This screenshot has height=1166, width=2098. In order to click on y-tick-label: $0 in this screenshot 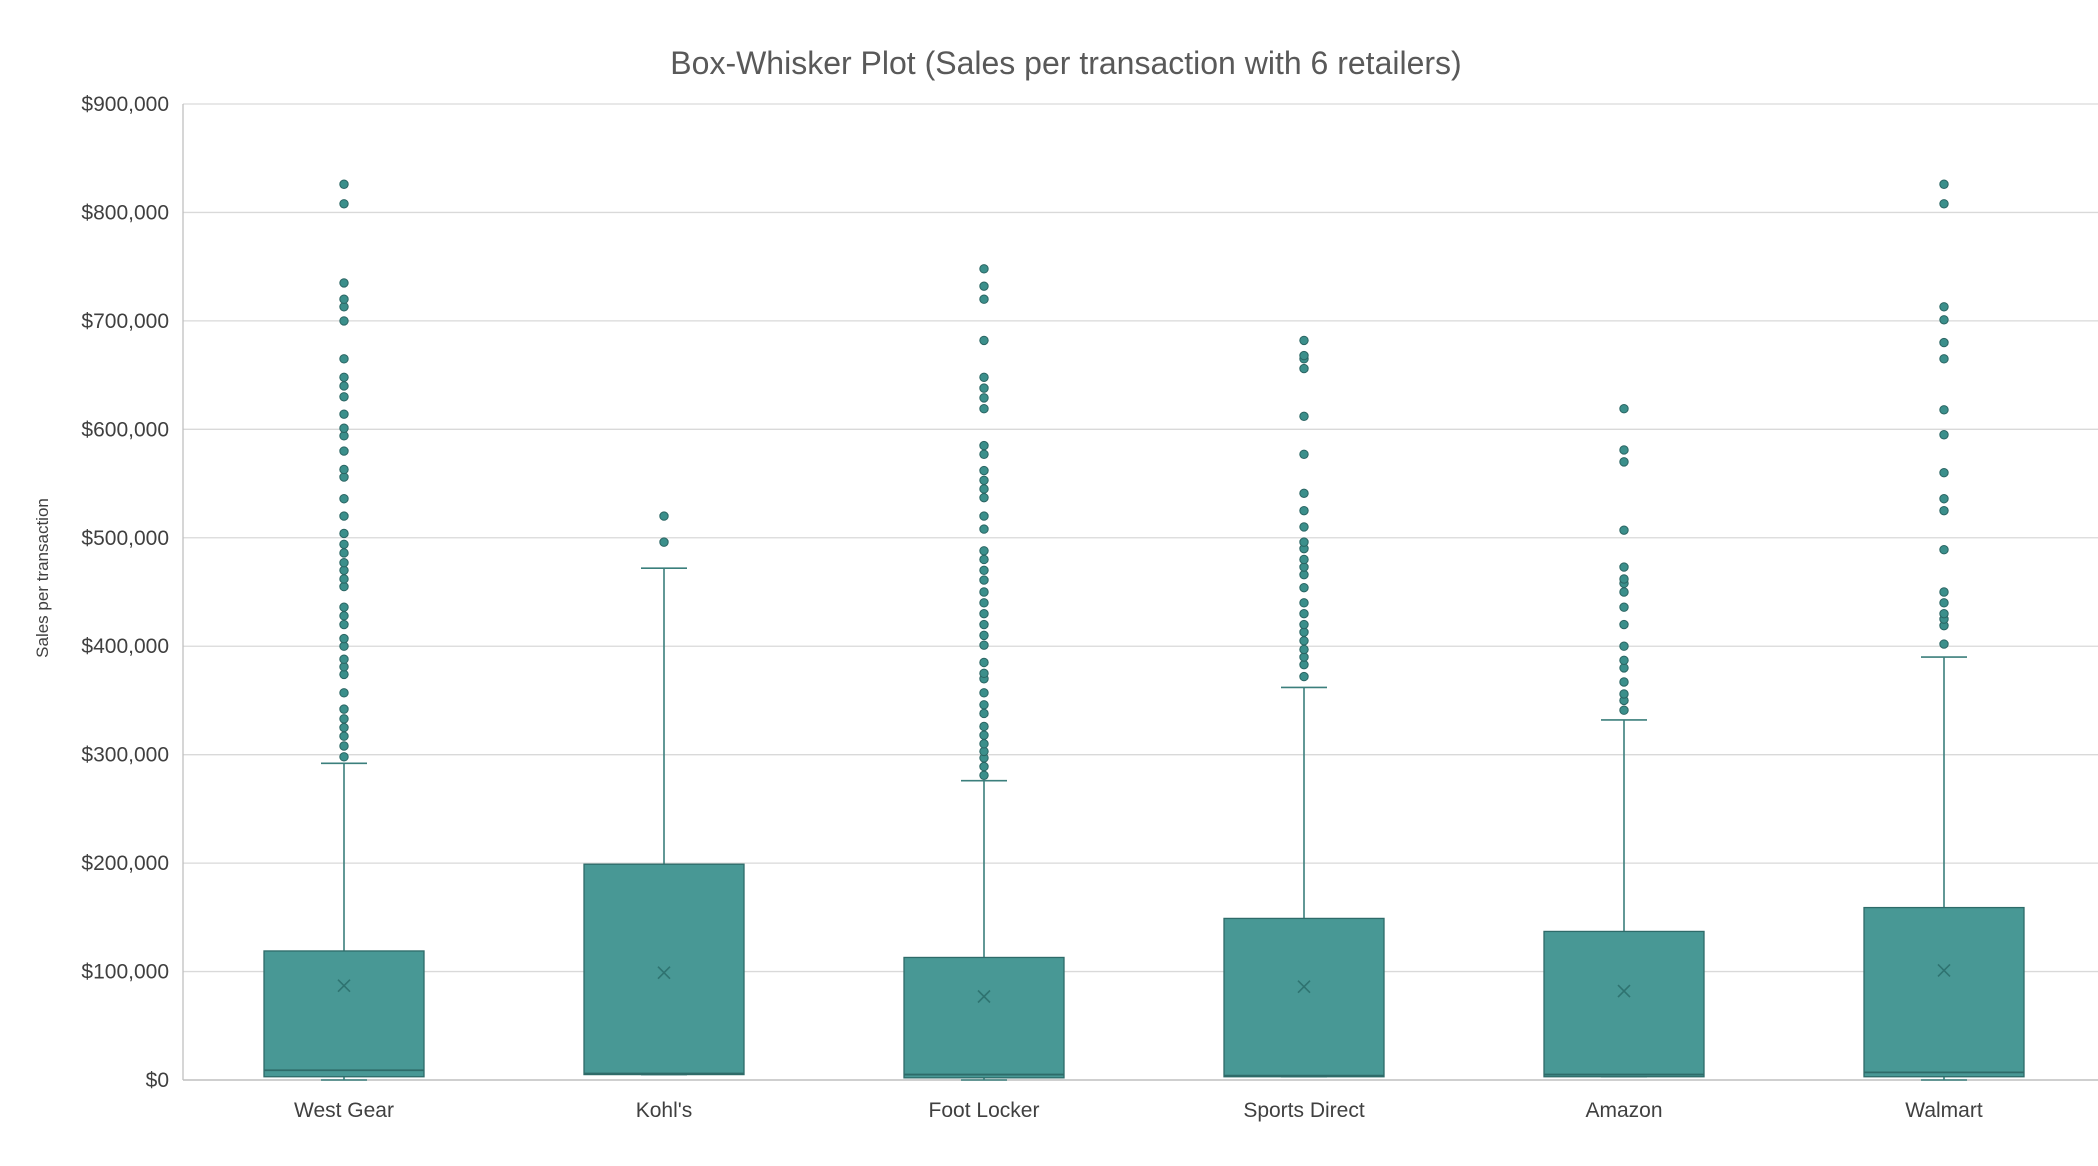, I will do `click(157, 1080)`.